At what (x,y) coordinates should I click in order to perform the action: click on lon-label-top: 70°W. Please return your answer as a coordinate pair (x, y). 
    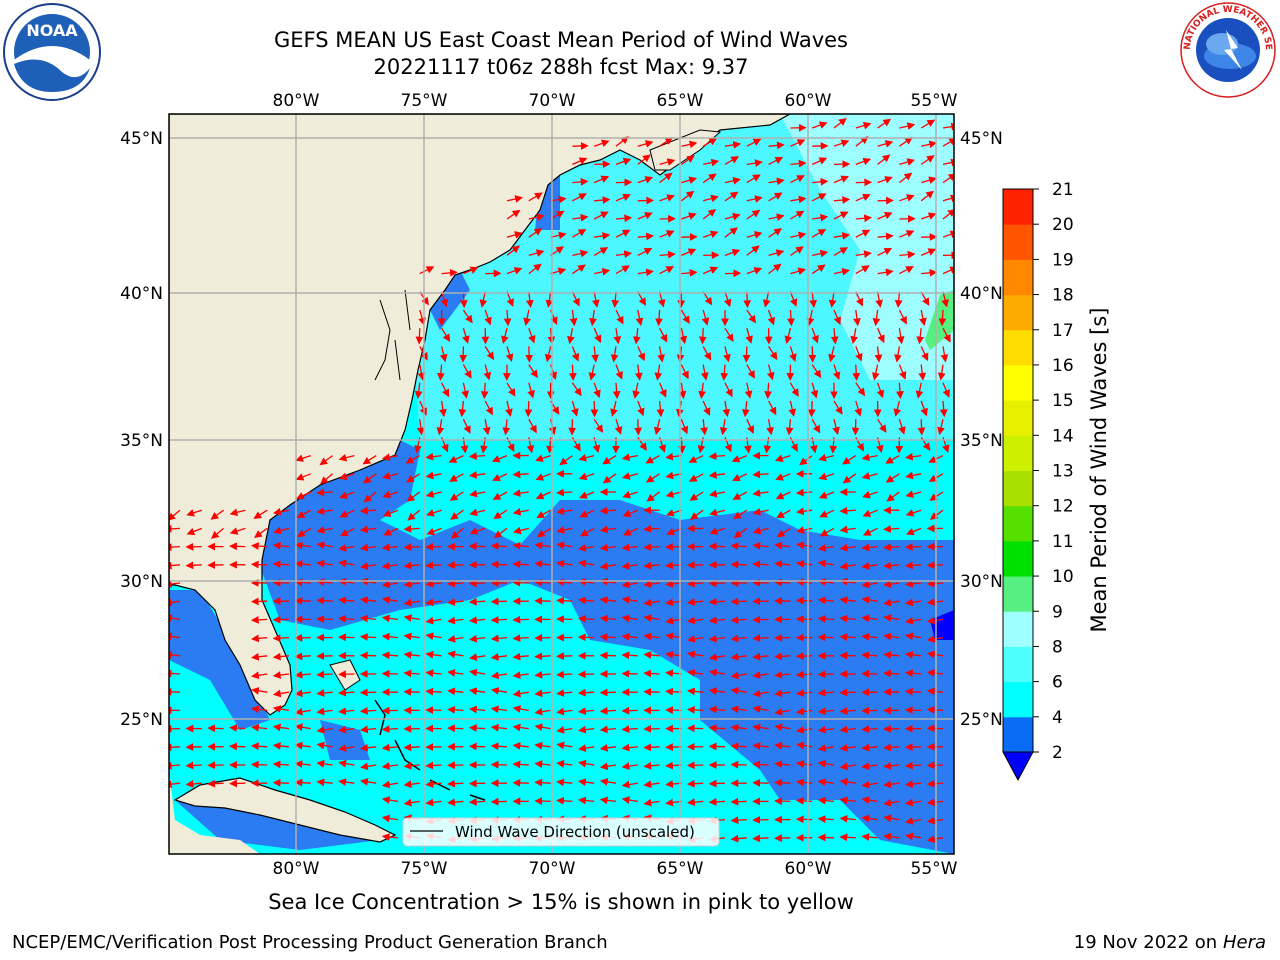
    Looking at the image, I should click on (552, 101).